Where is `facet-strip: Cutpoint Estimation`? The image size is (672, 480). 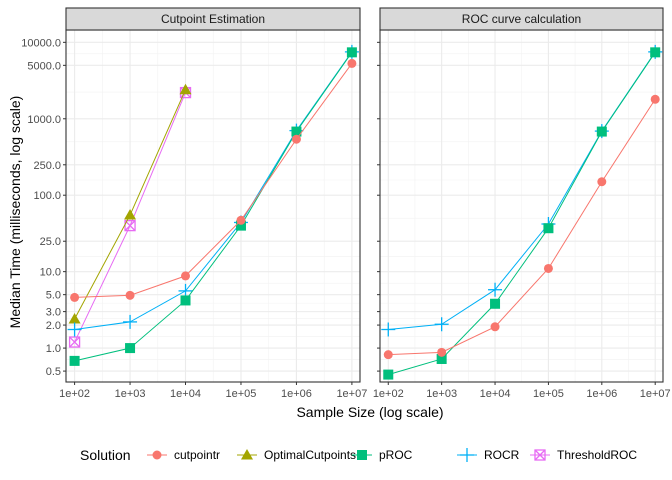 facet-strip: Cutpoint Estimation is located at coordinates (213, 19).